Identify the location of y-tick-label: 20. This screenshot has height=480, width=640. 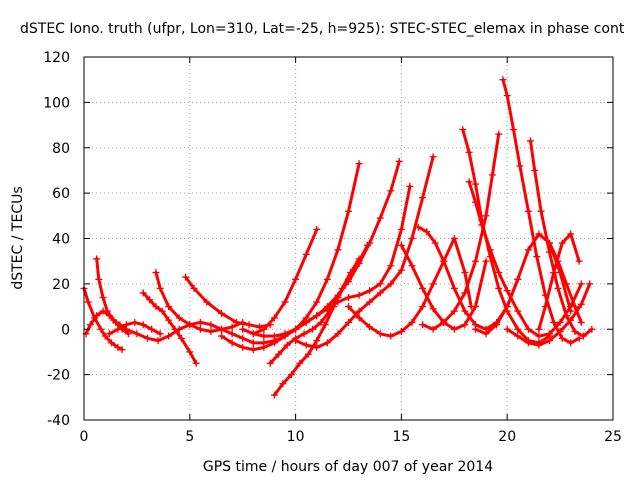
(61, 285).